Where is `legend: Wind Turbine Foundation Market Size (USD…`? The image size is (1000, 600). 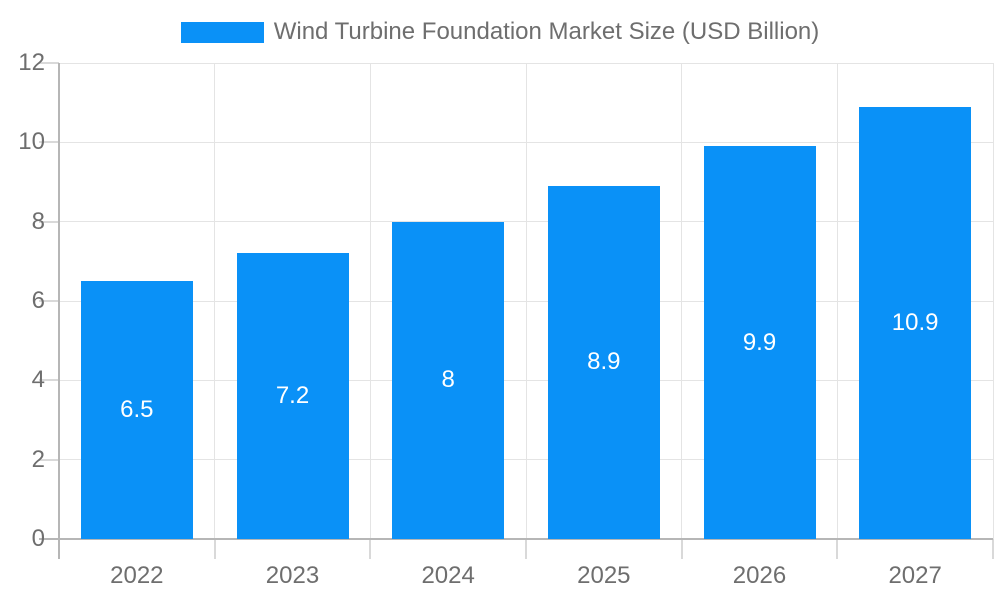
legend: Wind Turbine Foundation Market Size (USD… is located at coordinates (500, 32).